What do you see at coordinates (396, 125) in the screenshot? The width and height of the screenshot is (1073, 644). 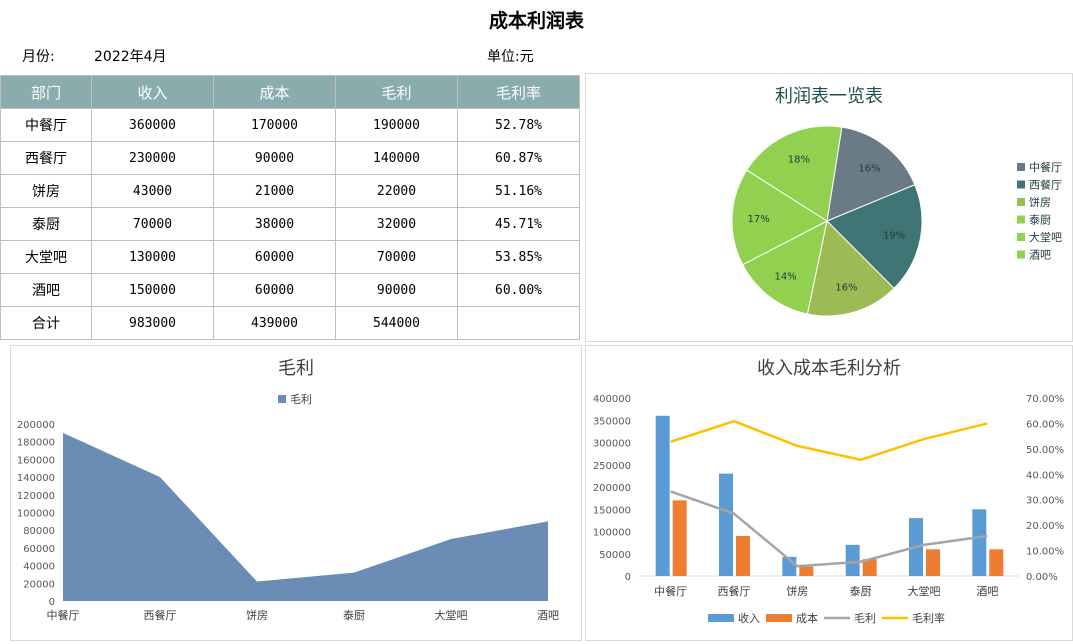 I see `value-cell: 190000` at bounding box center [396, 125].